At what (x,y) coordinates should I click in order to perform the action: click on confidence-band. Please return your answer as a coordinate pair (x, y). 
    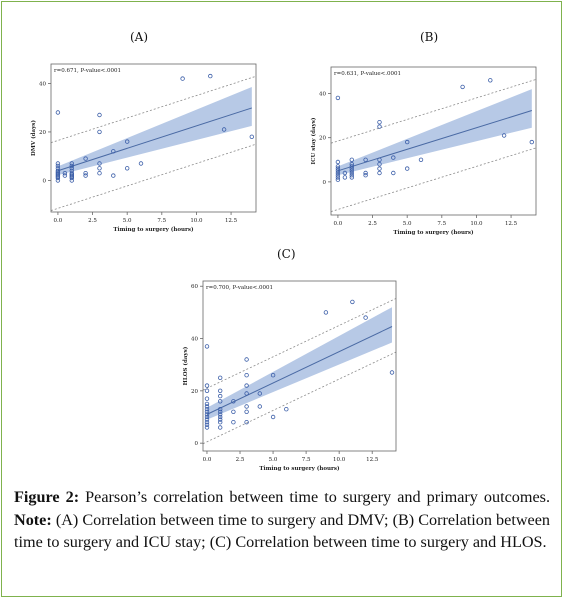
    Looking at the image, I should click on (434, 132).